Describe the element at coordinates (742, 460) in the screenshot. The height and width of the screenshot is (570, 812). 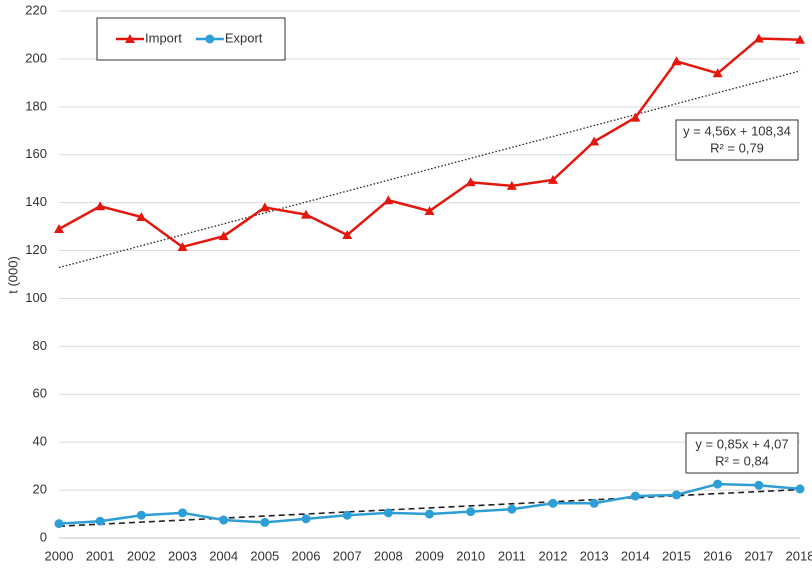
I see `annotation-r2: R² = 0,84` at that location.